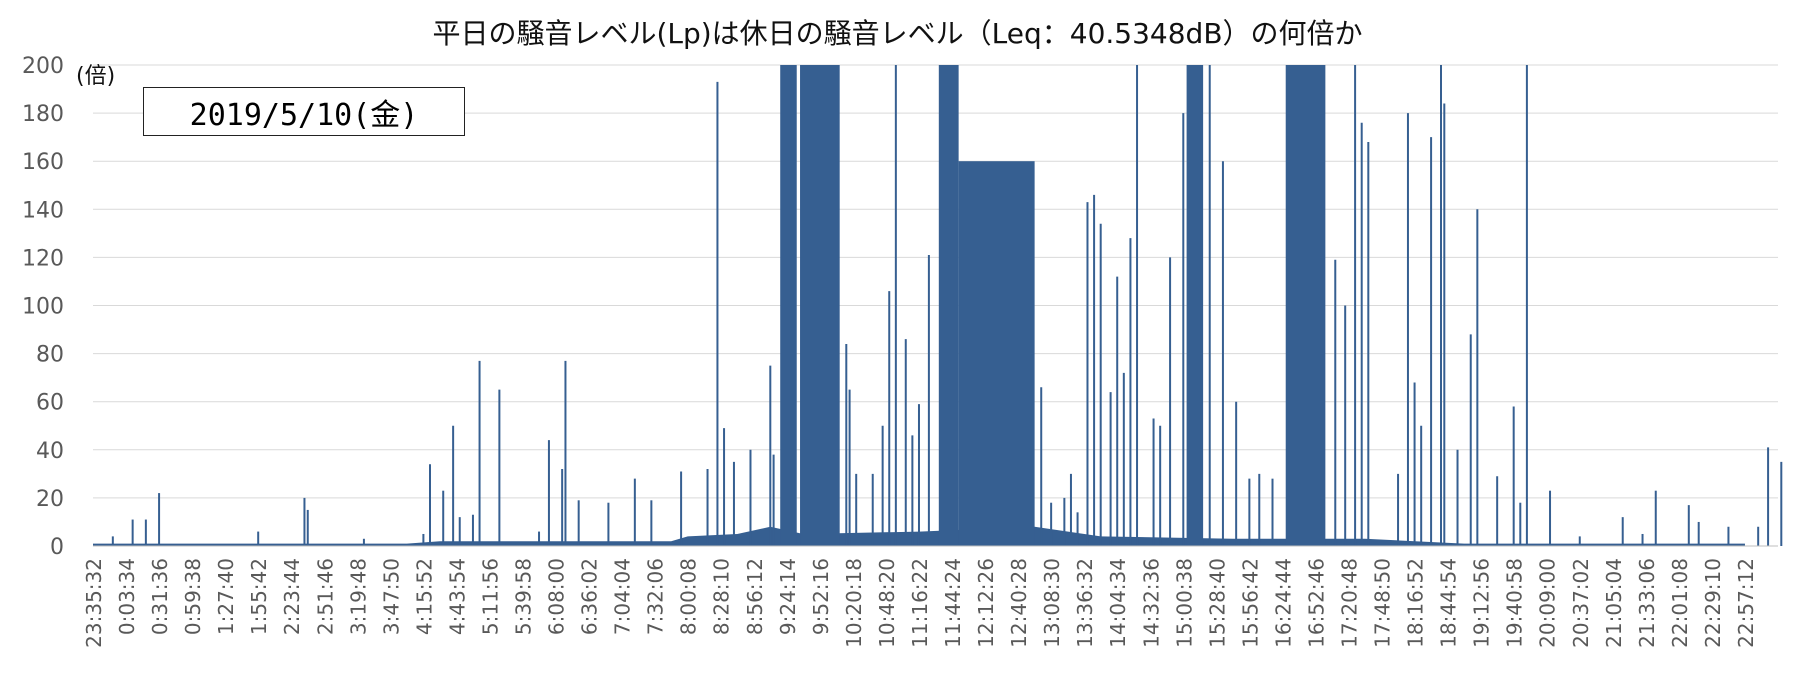  Describe the element at coordinates (325, 596) in the screenshot. I see `x-tick-label: 2:51:46` at that location.